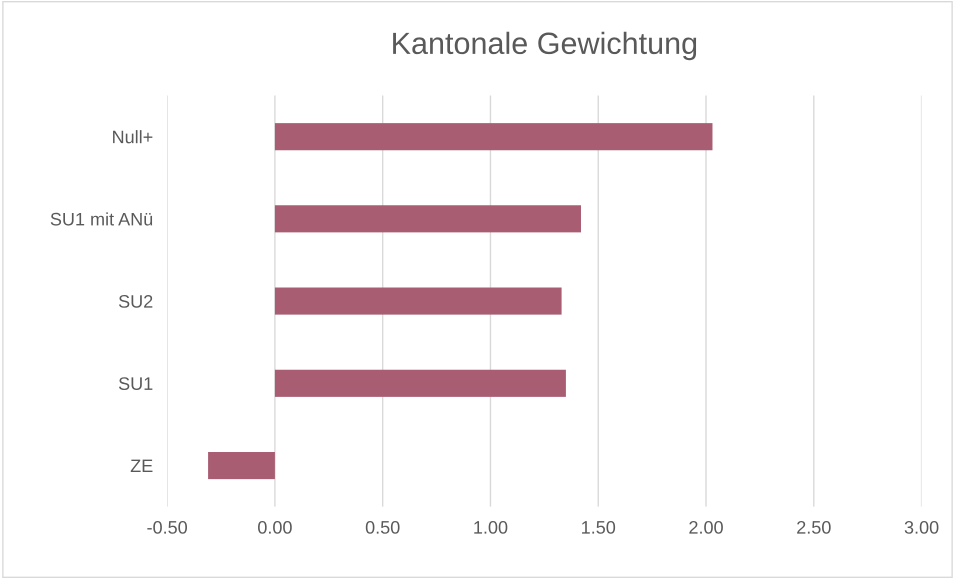 The height and width of the screenshot is (579, 955). What do you see at coordinates (135, 383) in the screenshot?
I see `y-tick-label: SU1` at bounding box center [135, 383].